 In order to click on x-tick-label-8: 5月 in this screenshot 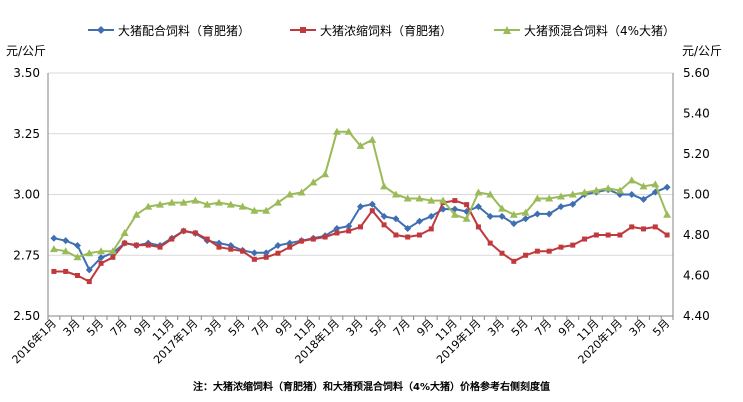, I will do `click(237, 328)`.